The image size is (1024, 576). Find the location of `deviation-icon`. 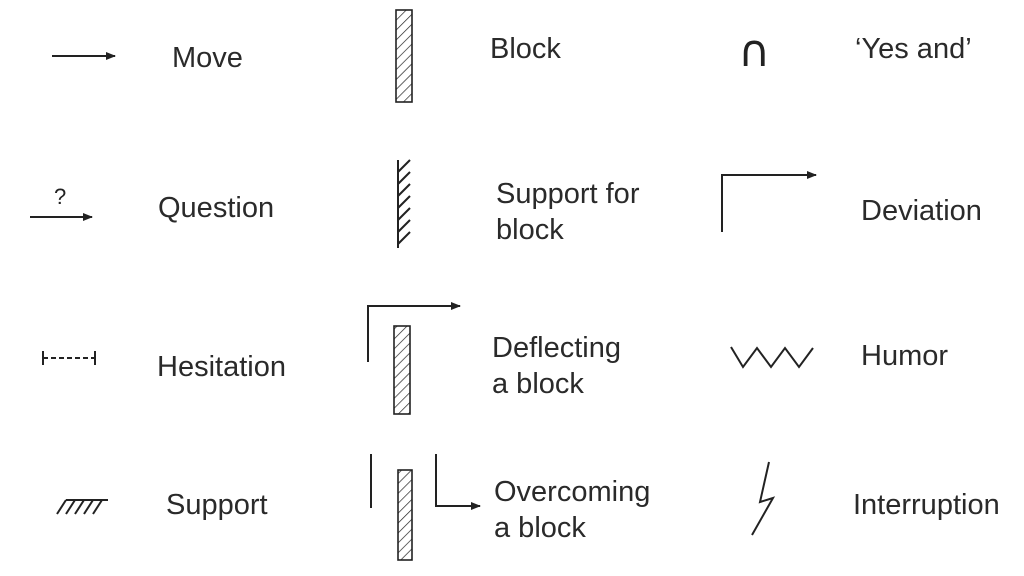

deviation-icon is located at coordinates (769, 201).